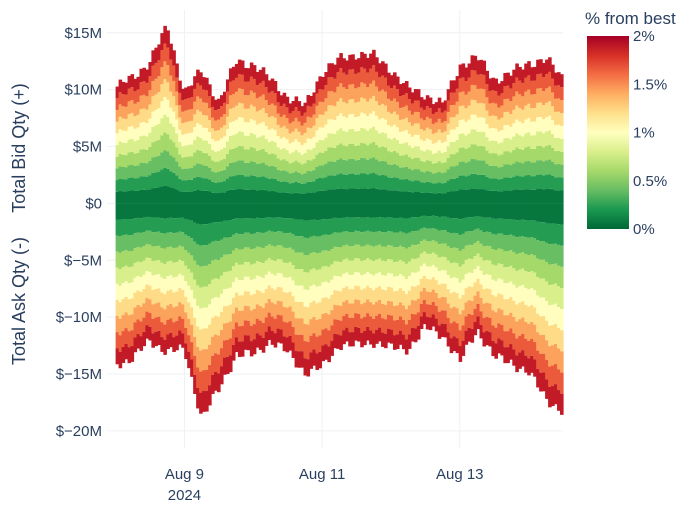 This screenshot has height=506, width=689. I want to click on colorbar: % from best 2%1.5%1%0.5%0%, so click(630, 123).